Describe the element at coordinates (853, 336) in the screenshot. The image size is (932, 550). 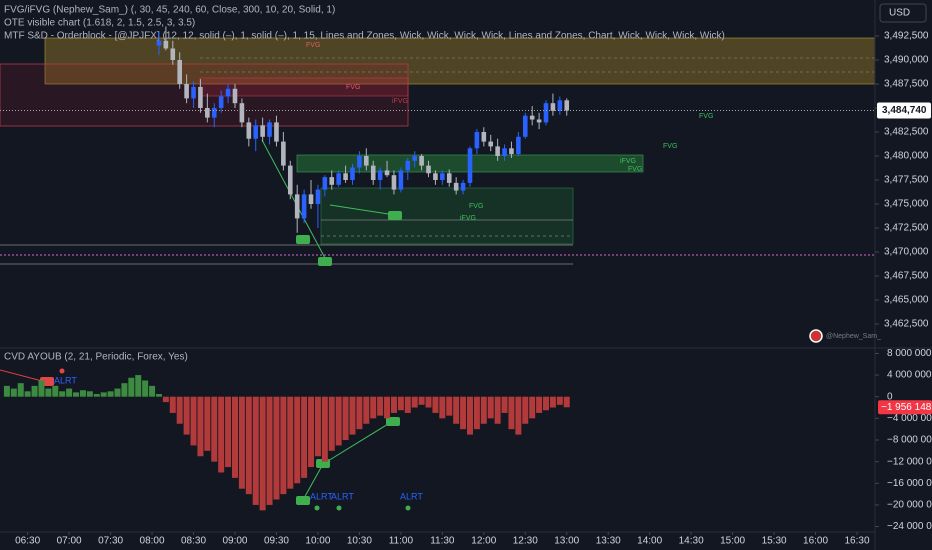
I see `watermark: @Nephew_Sam_` at that location.